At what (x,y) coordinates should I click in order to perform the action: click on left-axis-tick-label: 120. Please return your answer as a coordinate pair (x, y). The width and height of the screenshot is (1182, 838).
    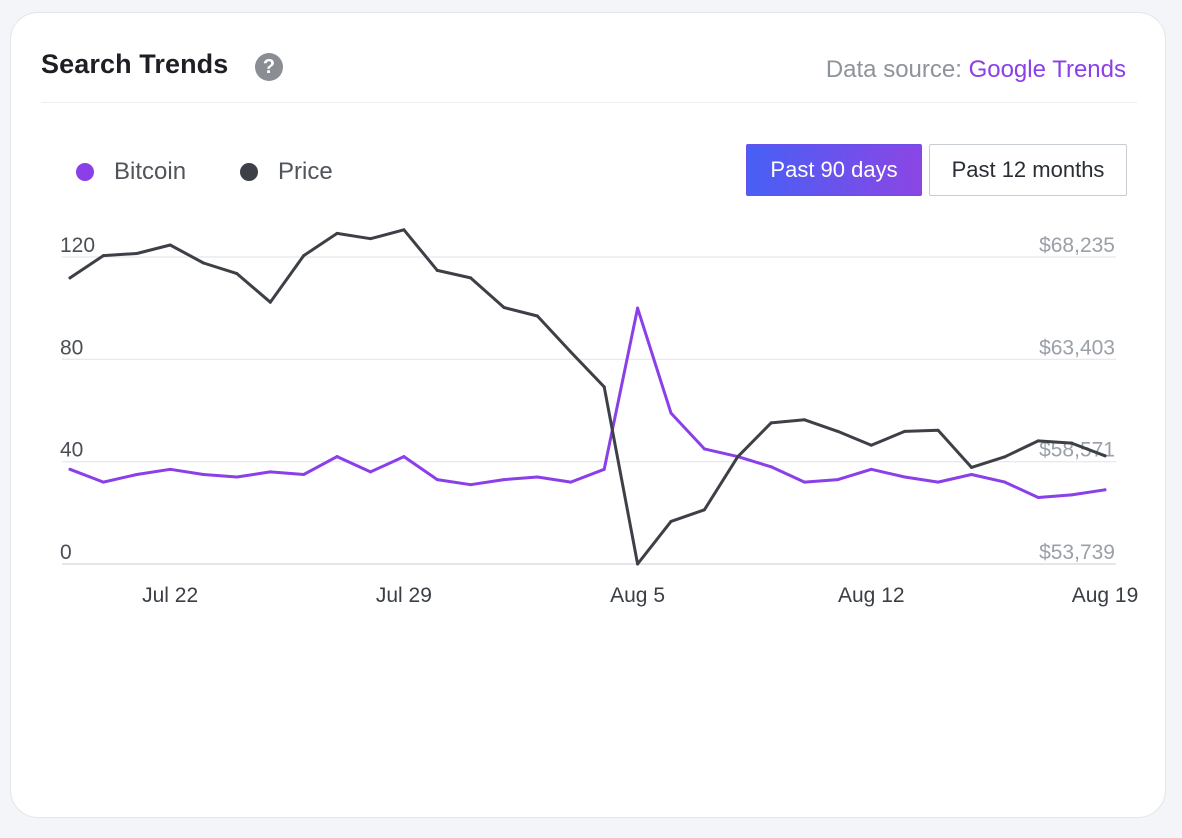
    Looking at the image, I should click on (77, 245).